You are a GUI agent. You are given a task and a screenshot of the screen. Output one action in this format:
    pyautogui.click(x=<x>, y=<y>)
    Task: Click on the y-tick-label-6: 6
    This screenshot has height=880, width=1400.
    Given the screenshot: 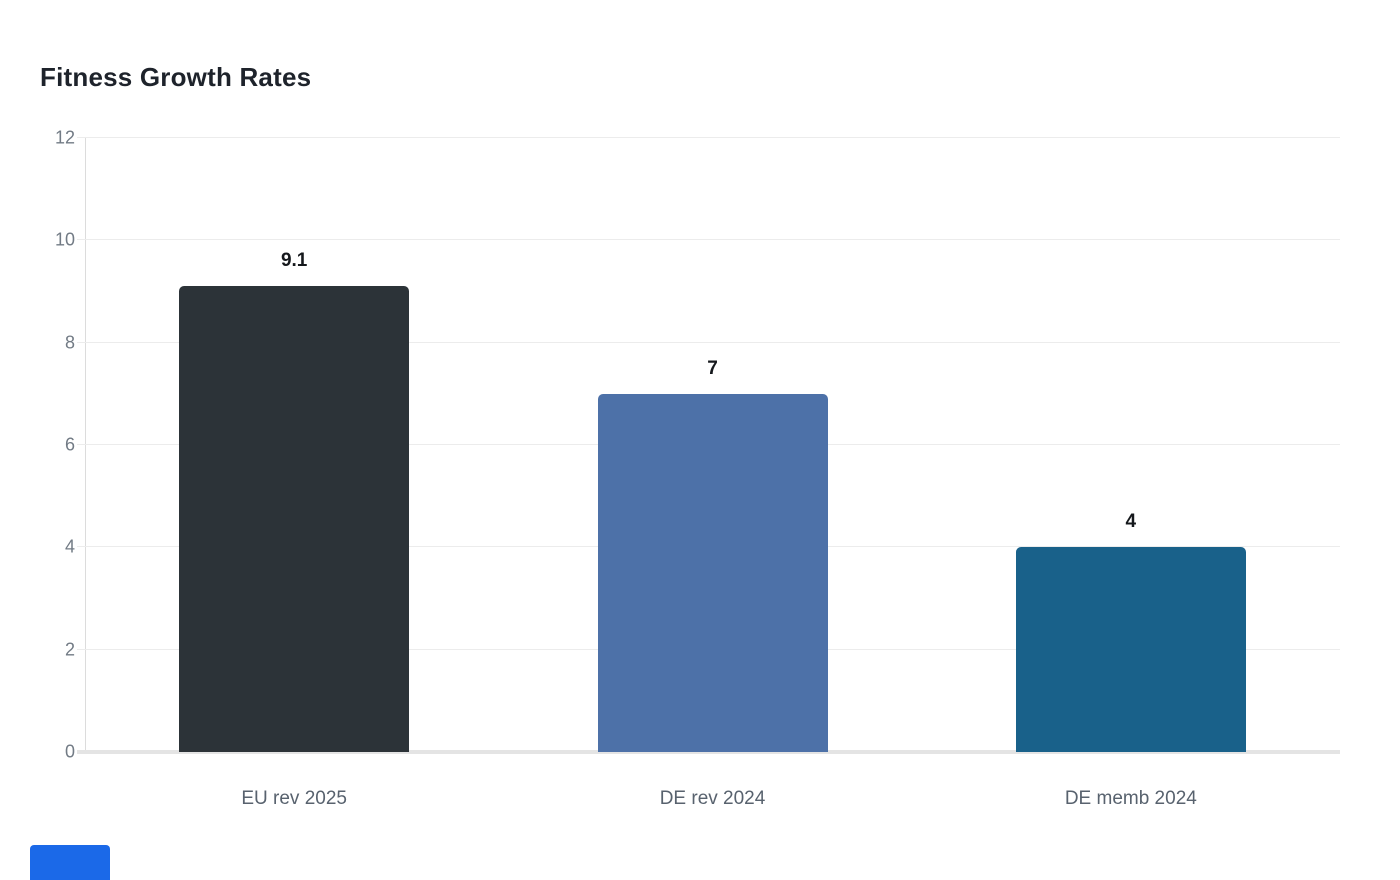 What is the action you would take?
    pyautogui.click(x=69, y=444)
    